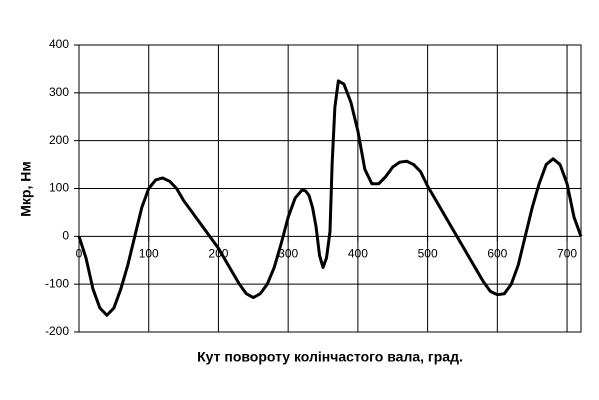  What do you see at coordinates (65, 236) in the screenshot?
I see `y-tick-label: 0` at bounding box center [65, 236].